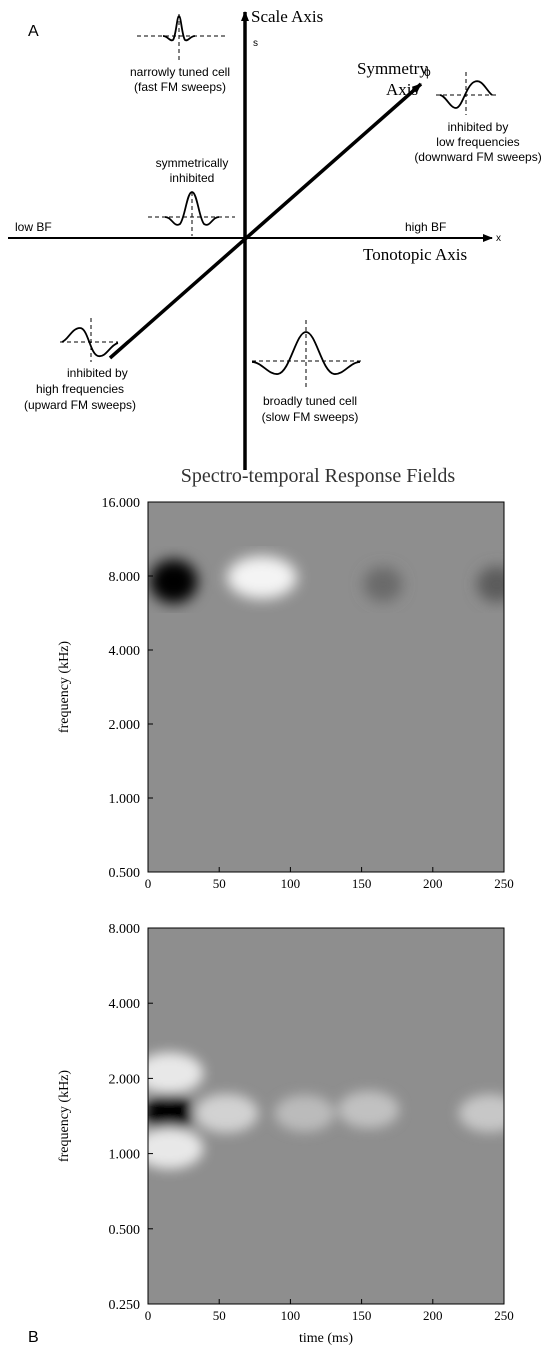 Image resolution: width=547 pixels, height=1349 pixels. I want to click on strf1-xtick-label-0: 0, so click(148, 883).